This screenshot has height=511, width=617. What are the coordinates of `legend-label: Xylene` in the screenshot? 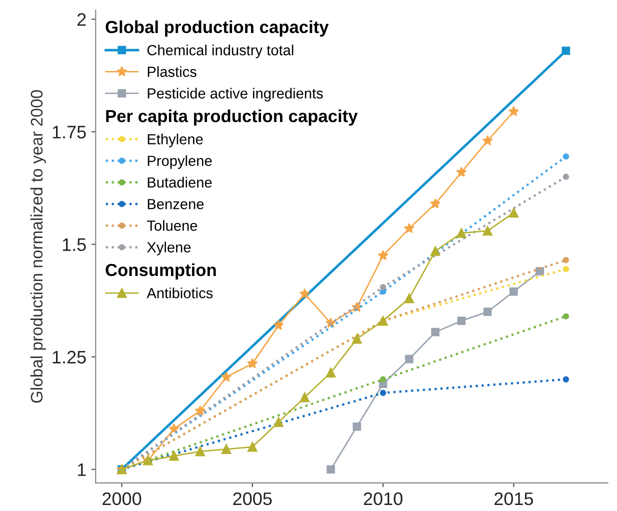 It's located at (169, 249).